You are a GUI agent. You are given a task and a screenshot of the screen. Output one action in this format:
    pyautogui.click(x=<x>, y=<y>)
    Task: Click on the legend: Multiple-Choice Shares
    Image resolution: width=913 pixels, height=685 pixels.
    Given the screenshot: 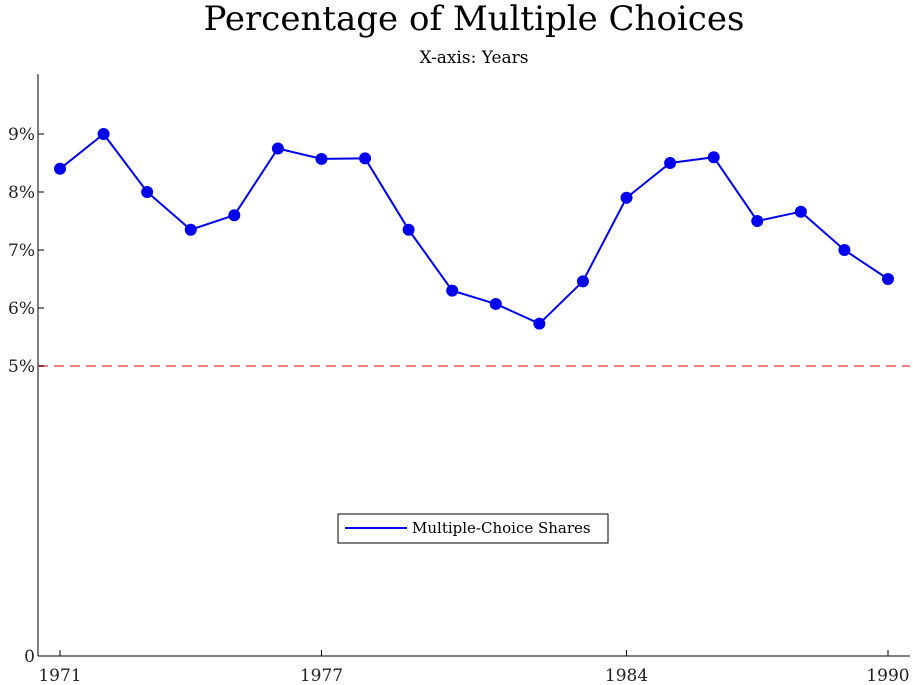 What is the action you would take?
    pyautogui.click(x=473, y=528)
    